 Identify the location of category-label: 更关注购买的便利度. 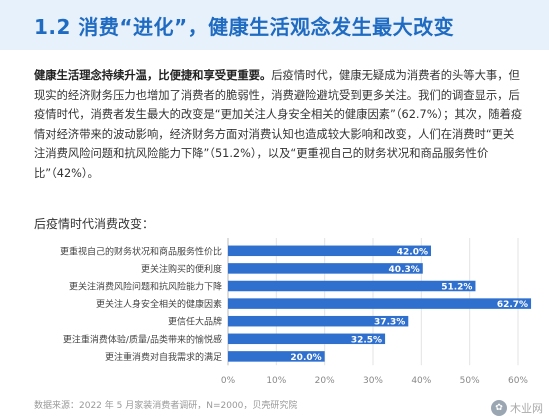
(181, 269).